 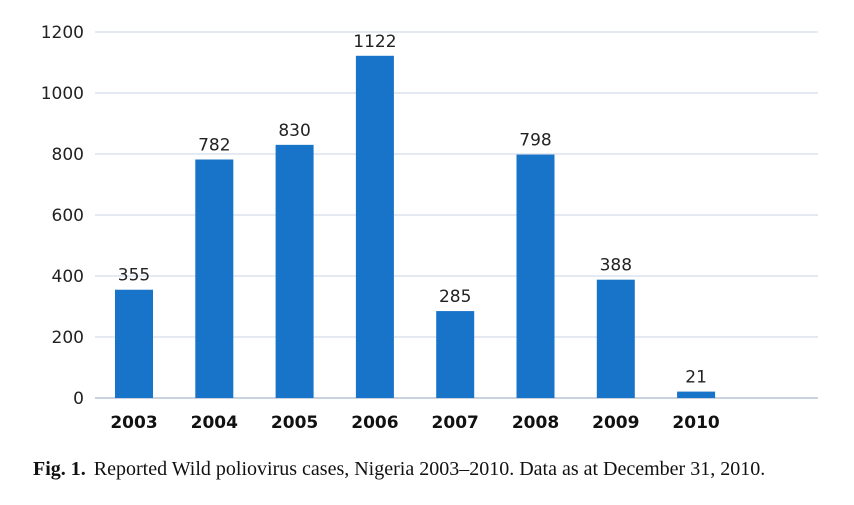 I want to click on y-tick-label: 1000, so click(x=62, y=94).